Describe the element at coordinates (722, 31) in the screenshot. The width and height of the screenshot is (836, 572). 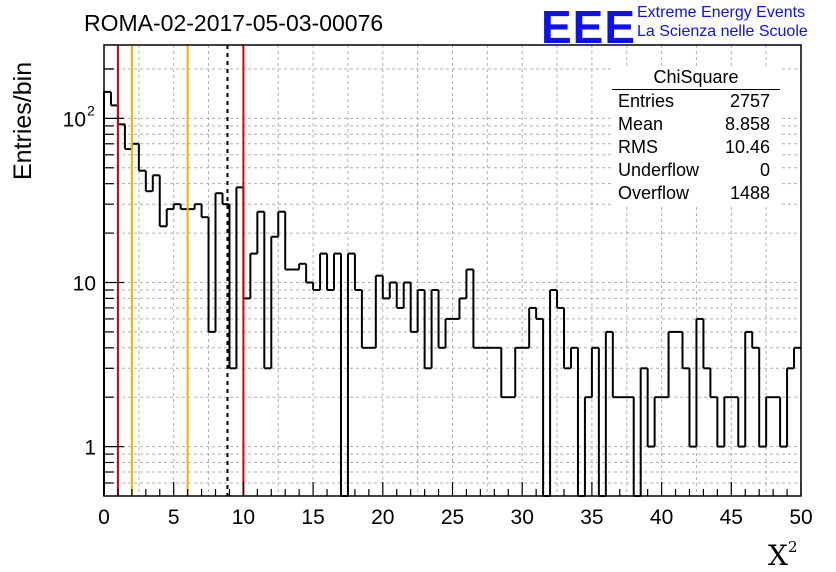
I see `logo-subtitle-2: La Scienza nelle Scuole` at that location.